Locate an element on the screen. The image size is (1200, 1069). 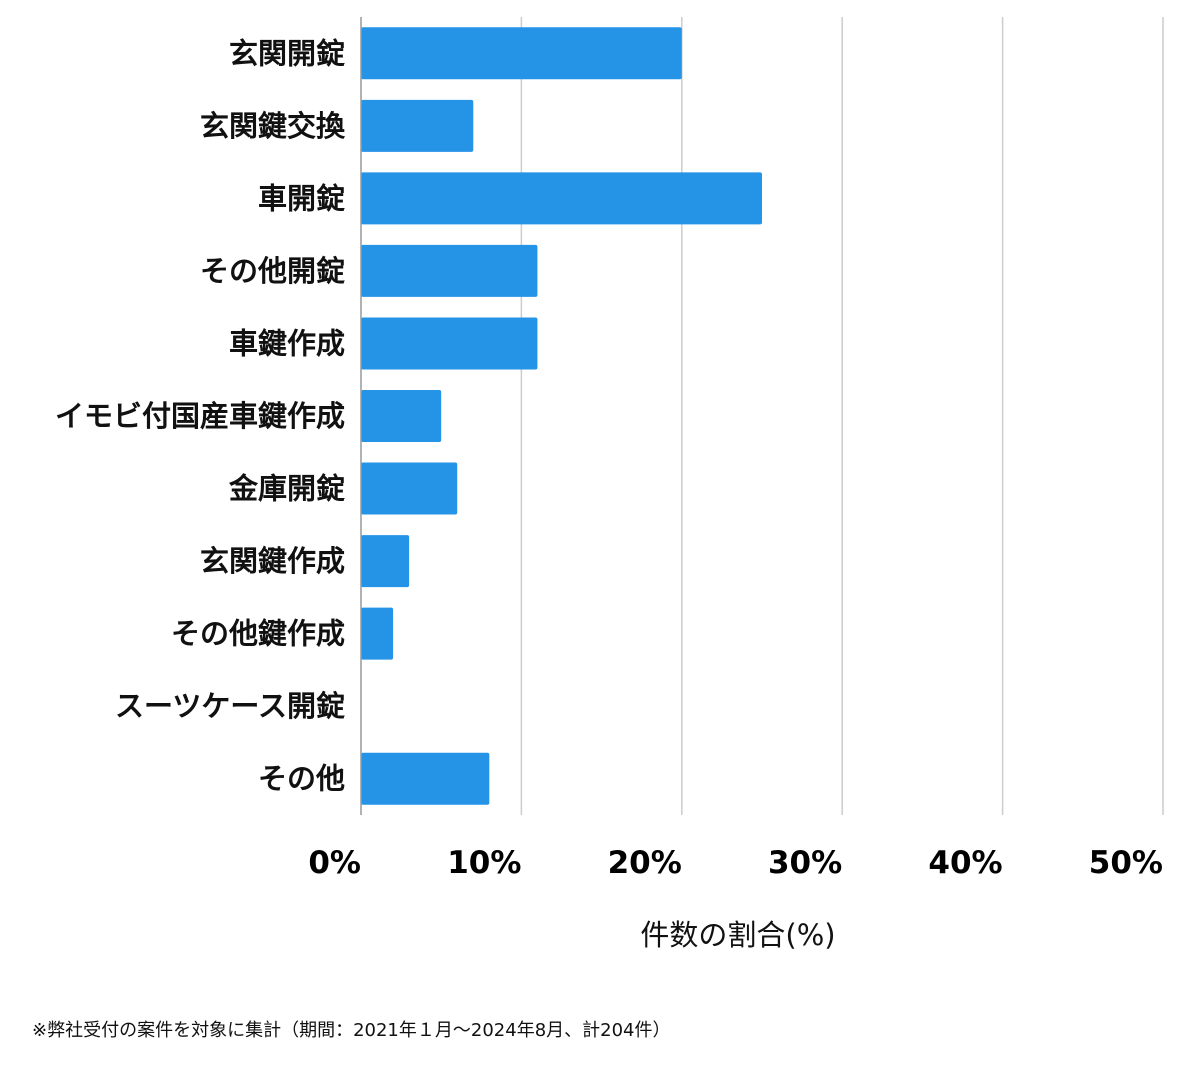
category-label: スーツケース開錠 is located at coordinates (230, 706).